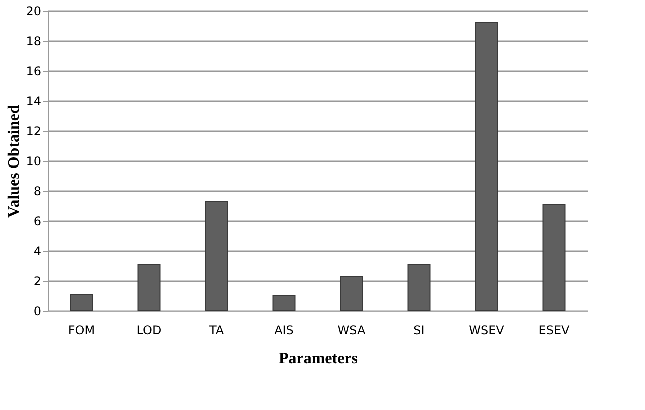 The height and width of the screenshot is (410, 645). Describe the element at coordinates (419, 331) in the screenshot. I see `x-tick-label: SI` at that location.